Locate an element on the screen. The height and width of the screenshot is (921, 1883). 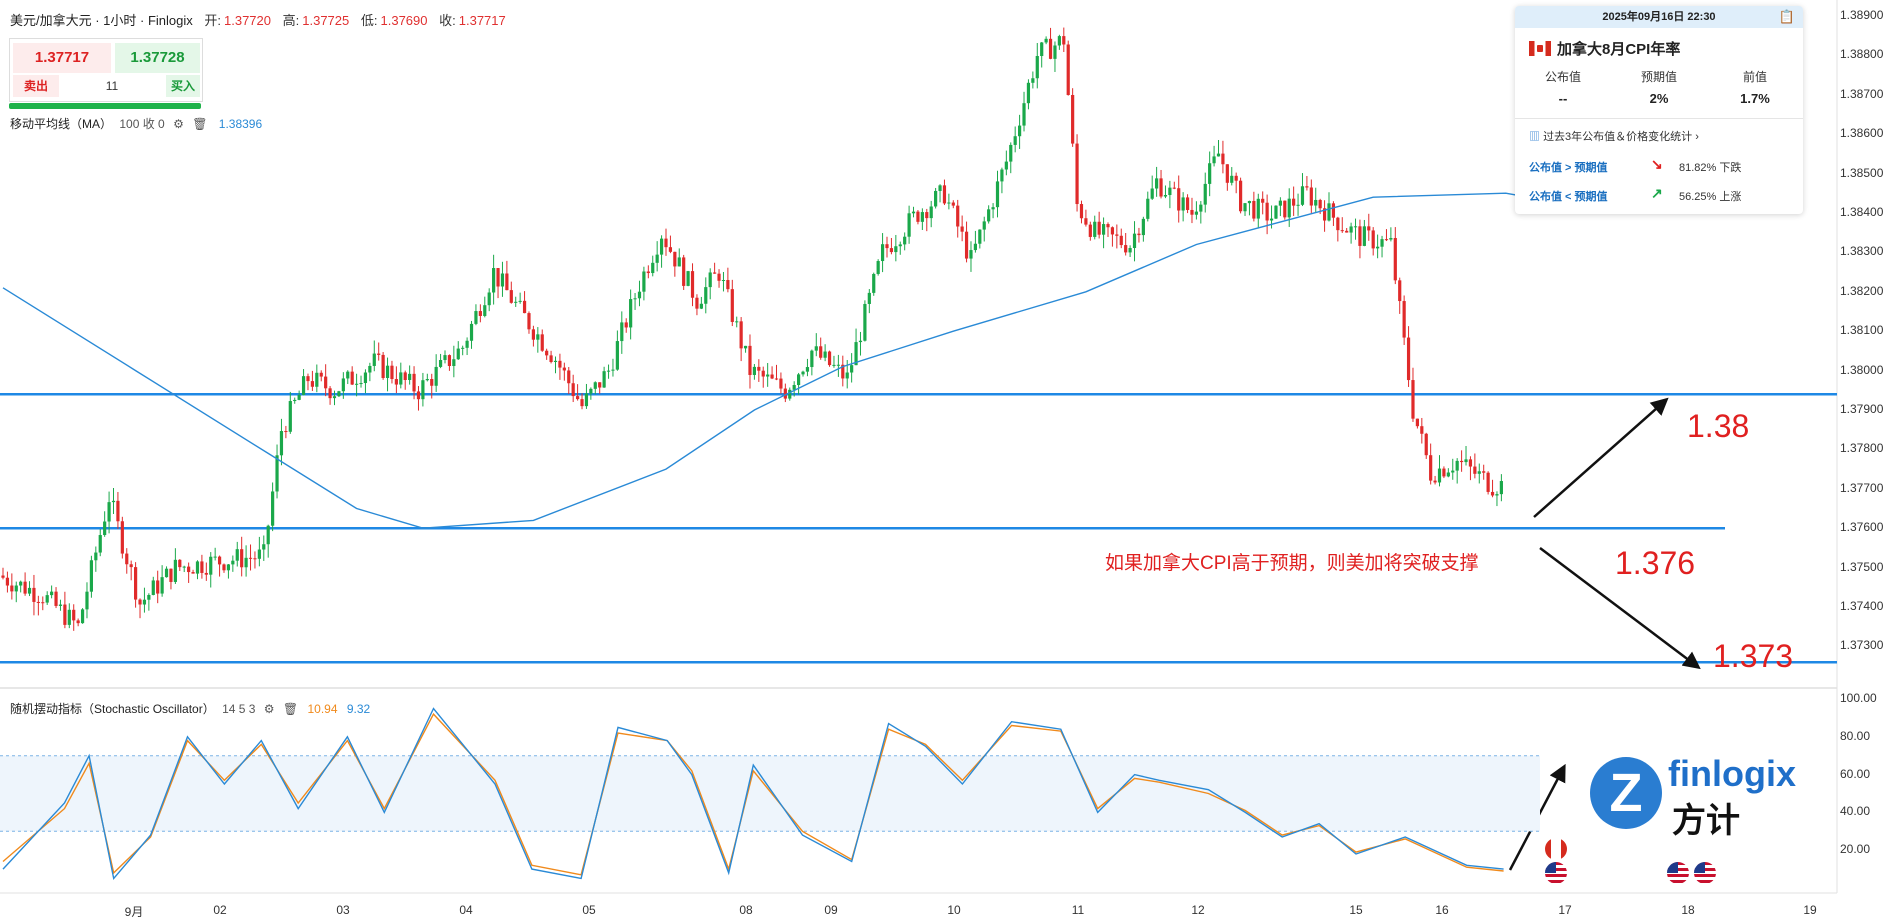
event-datetime: 2025年09月16日 22:30 📋 is located at coordinates (1659, 17).